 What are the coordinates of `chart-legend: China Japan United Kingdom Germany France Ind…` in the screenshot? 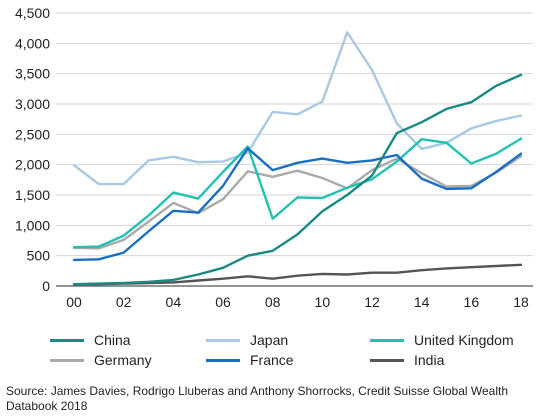 It's located at (275, 350).